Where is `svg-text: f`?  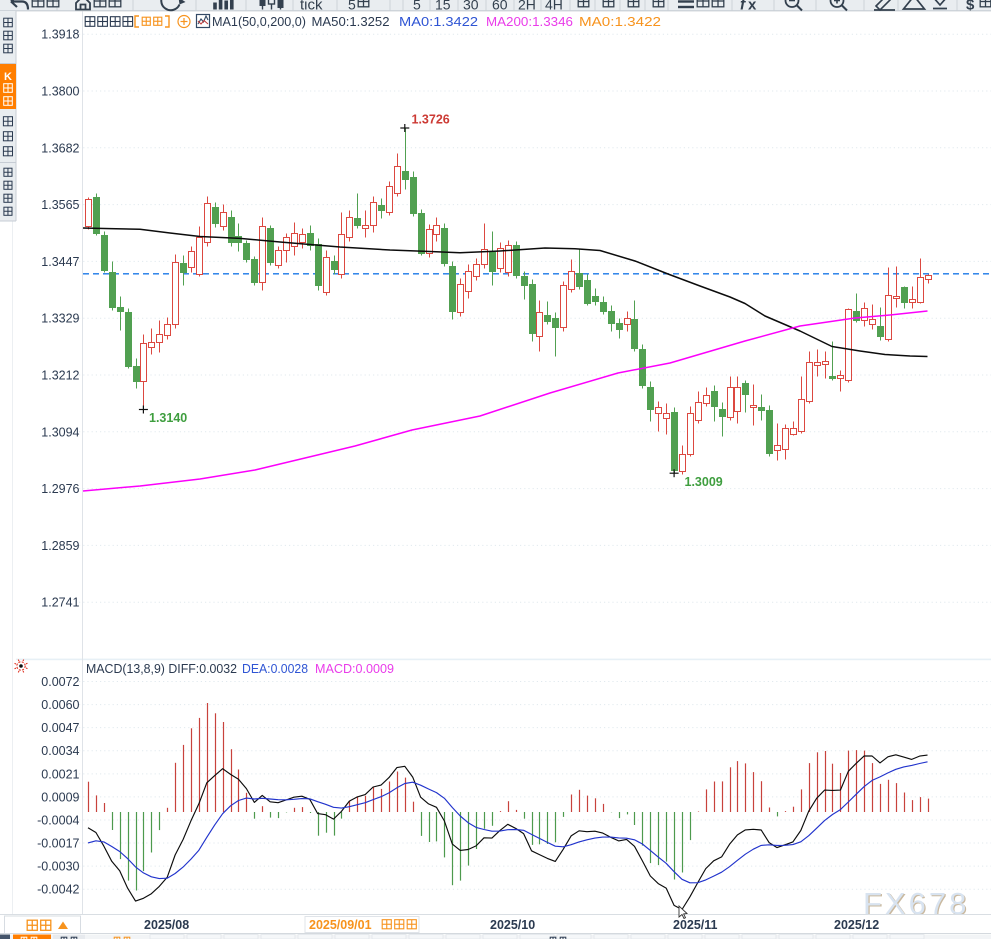 svg-text: f is located at coordinates (743, 7).